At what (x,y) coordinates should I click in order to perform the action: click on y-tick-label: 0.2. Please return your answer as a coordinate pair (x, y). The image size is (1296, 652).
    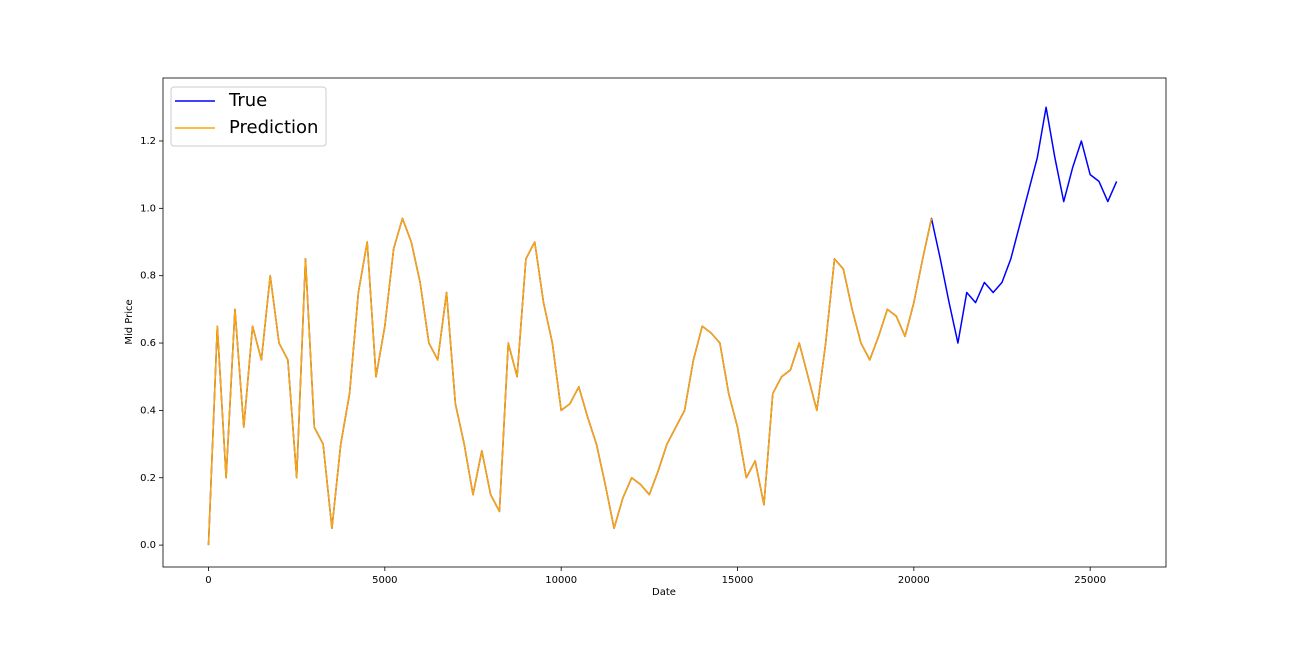
    Looking at the image, I should click on (148, 478).